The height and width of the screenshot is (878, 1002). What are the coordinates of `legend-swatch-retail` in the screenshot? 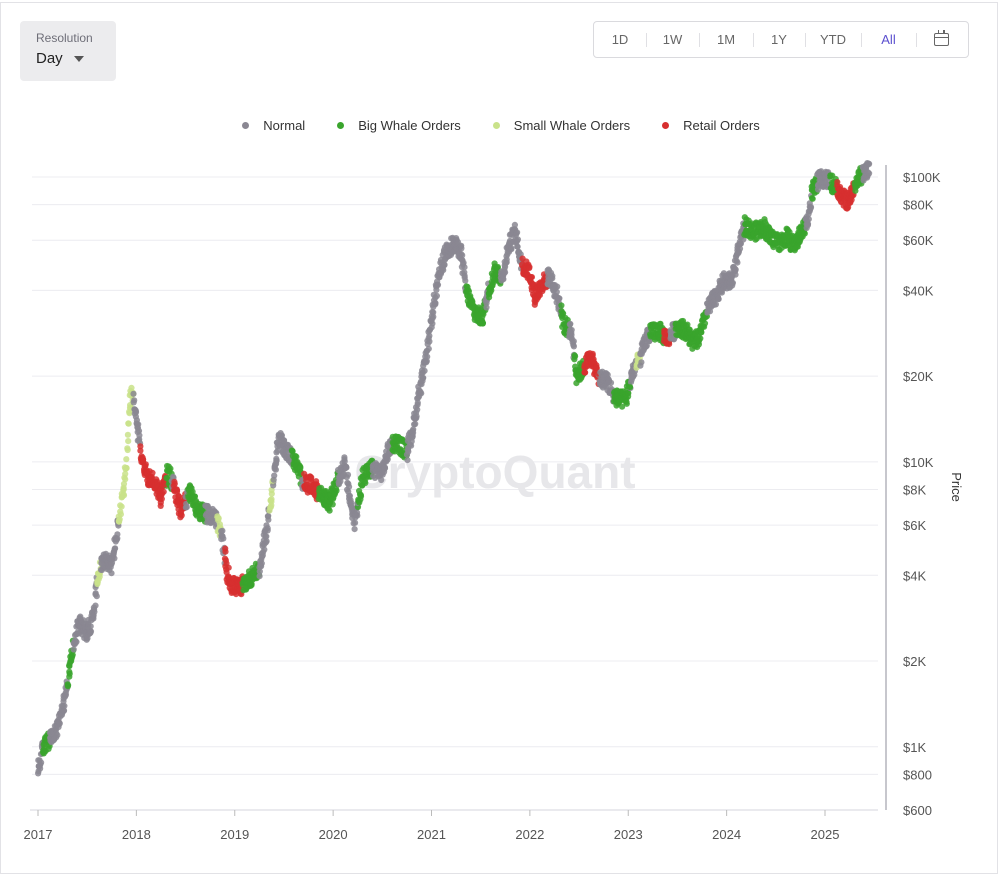 It's located at (666, 125).